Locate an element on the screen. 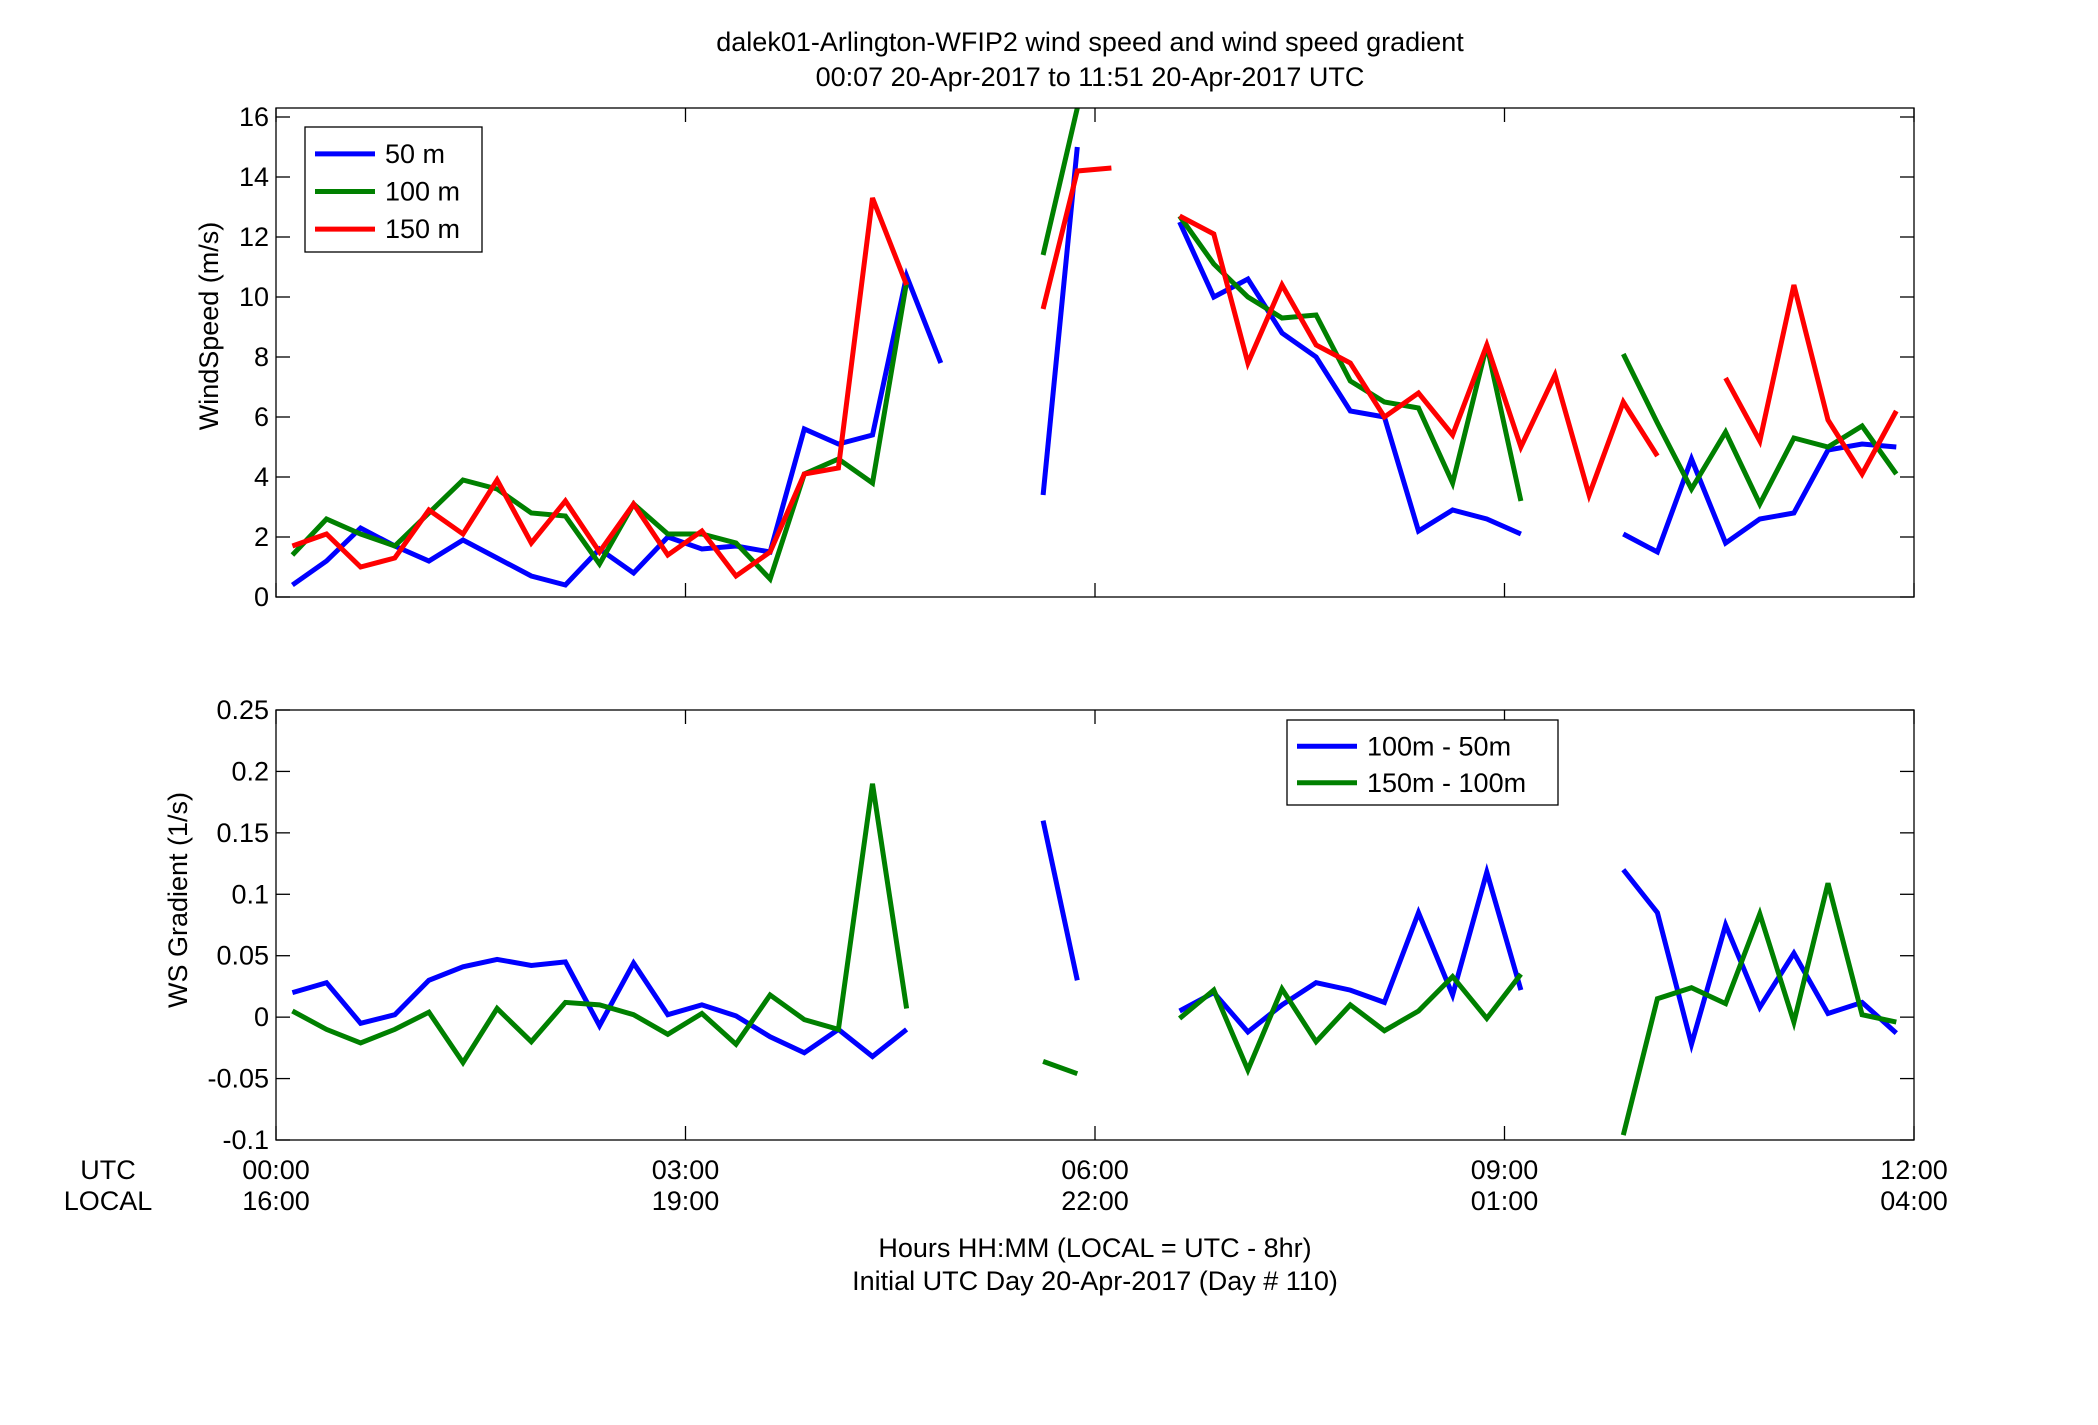  windspeed-ytick-label: 0 is located at coordinates (261, 597).